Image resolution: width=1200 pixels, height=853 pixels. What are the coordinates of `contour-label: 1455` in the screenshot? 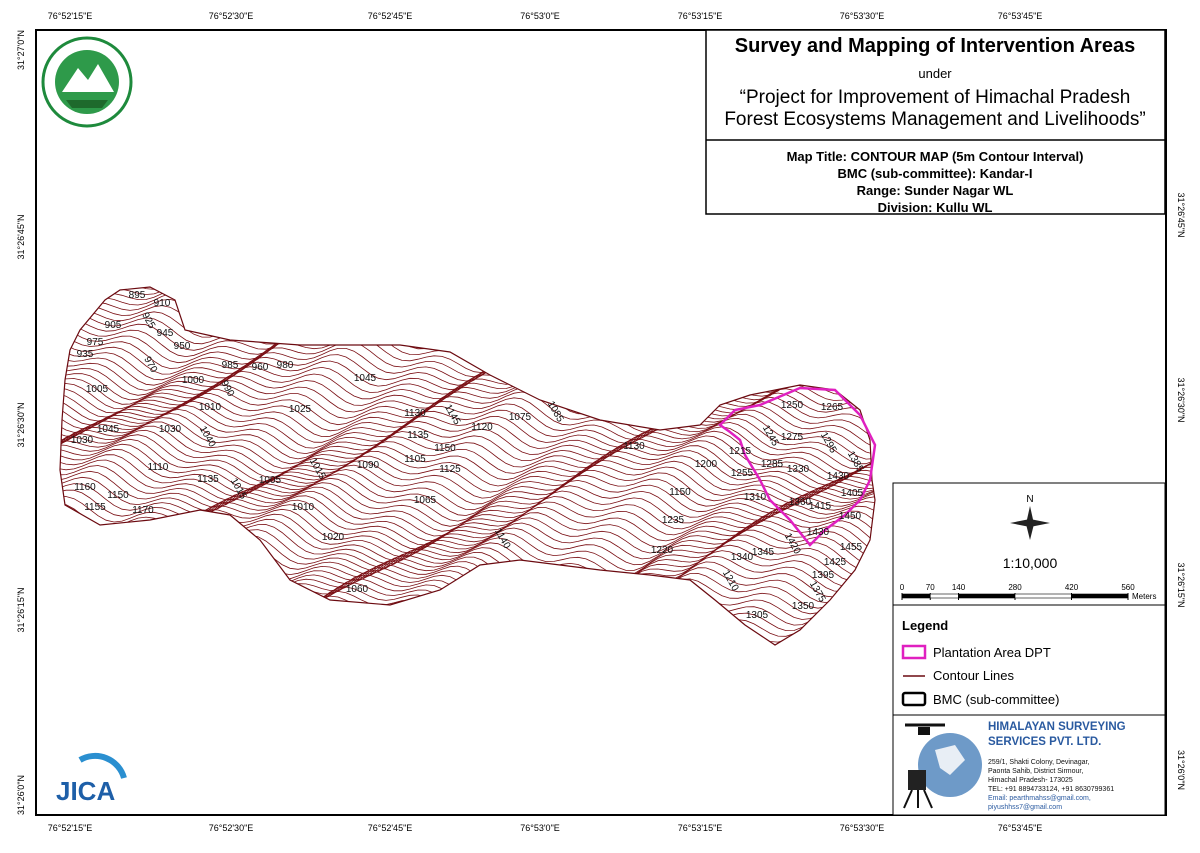 It's located at (851, 547).